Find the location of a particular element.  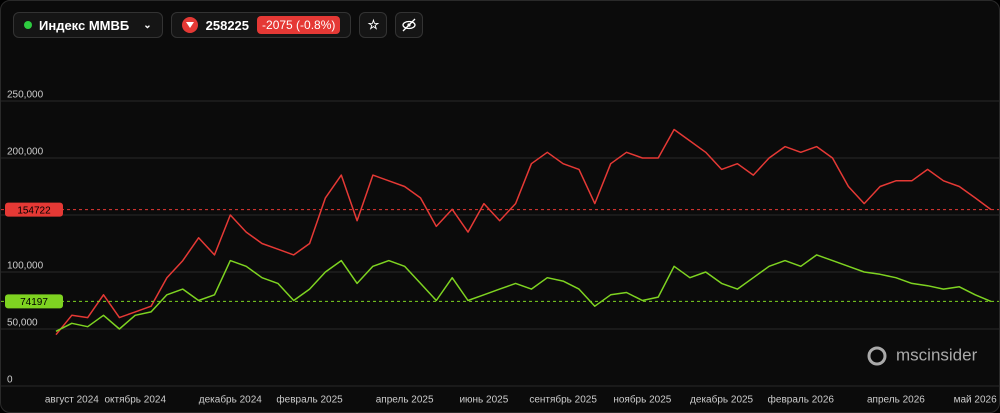

x-tick-label: ноябрь 2025 is located at coordinates (642, 400).